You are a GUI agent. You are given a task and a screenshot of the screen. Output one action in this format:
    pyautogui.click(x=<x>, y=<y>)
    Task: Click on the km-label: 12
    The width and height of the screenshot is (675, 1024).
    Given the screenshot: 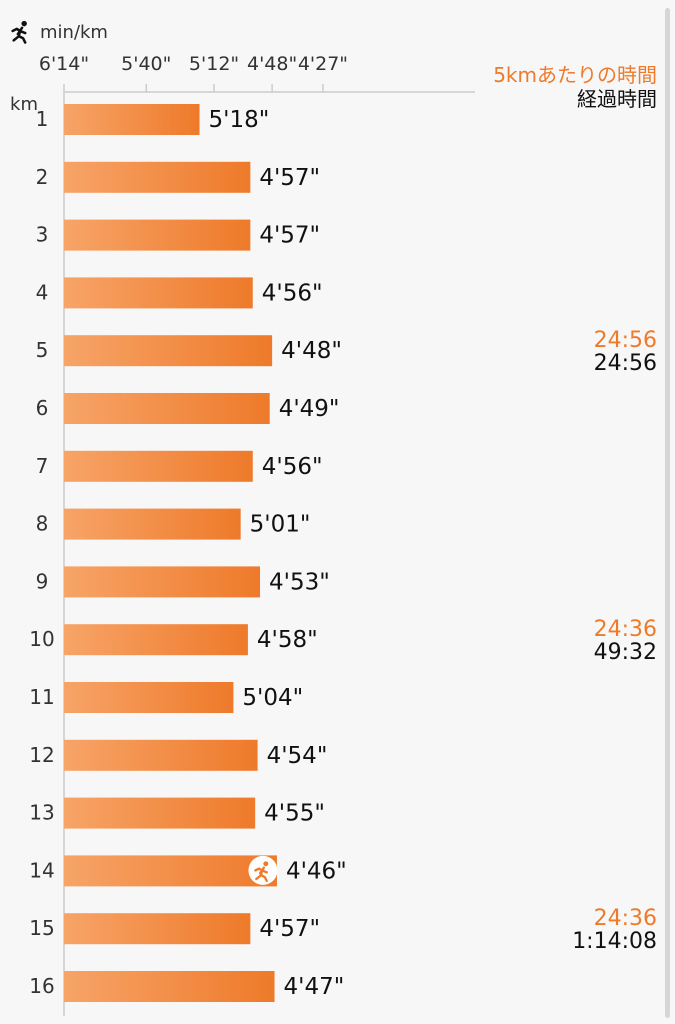 What is the action you would take?
    pyautogui.click(x=41, y=755)
    